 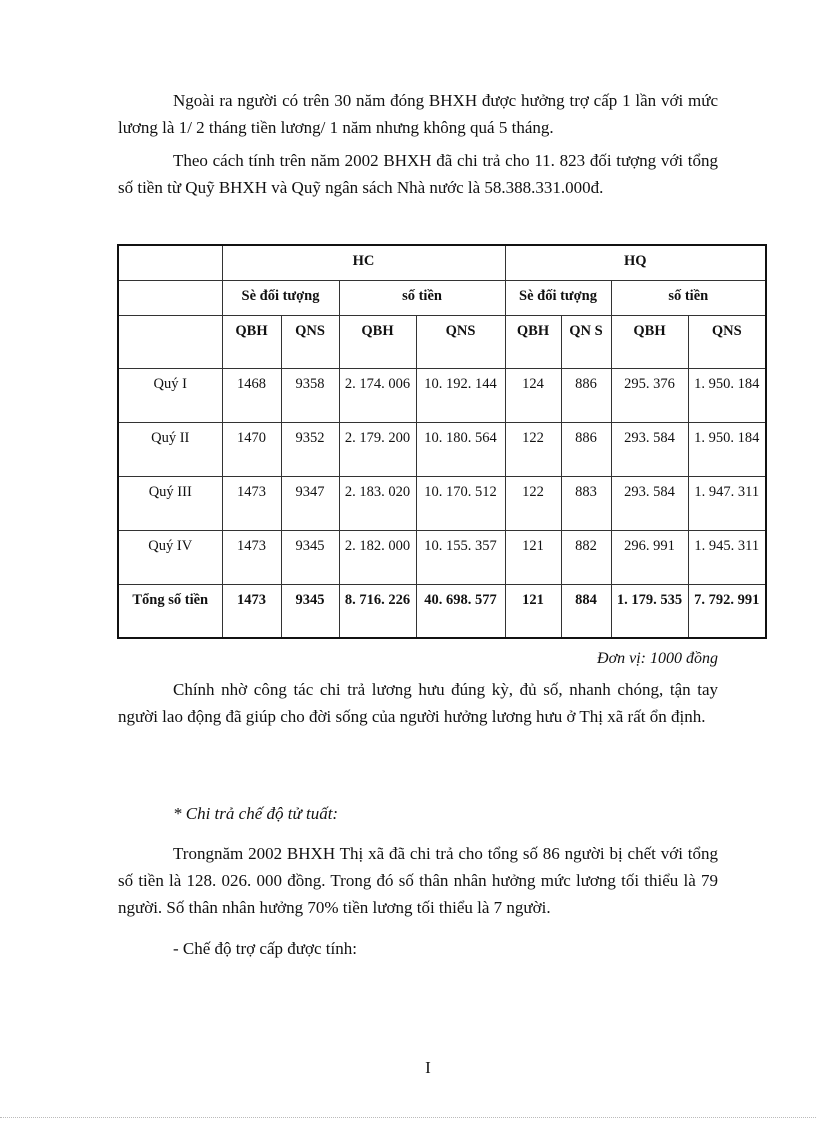 What do you see at coordinates (377, 503) in the screenshot?
I see `table-cell: 2. 183. 020` at bounding box center [377, 503].